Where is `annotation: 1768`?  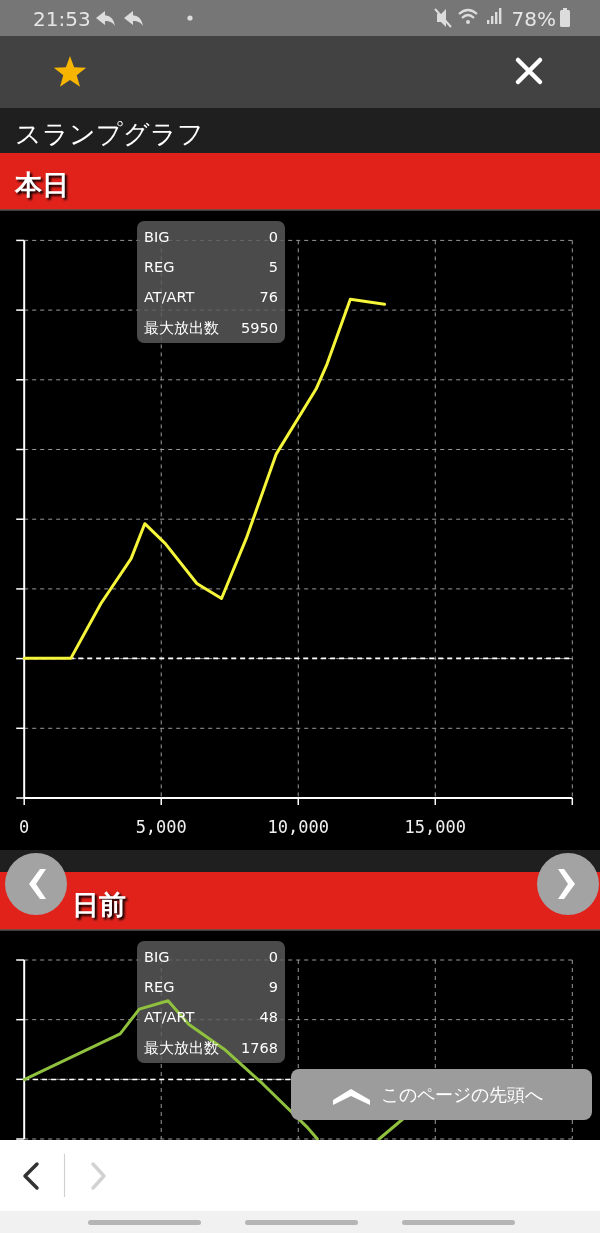 annotation: 1768 is located at coordinates (259, 1047).